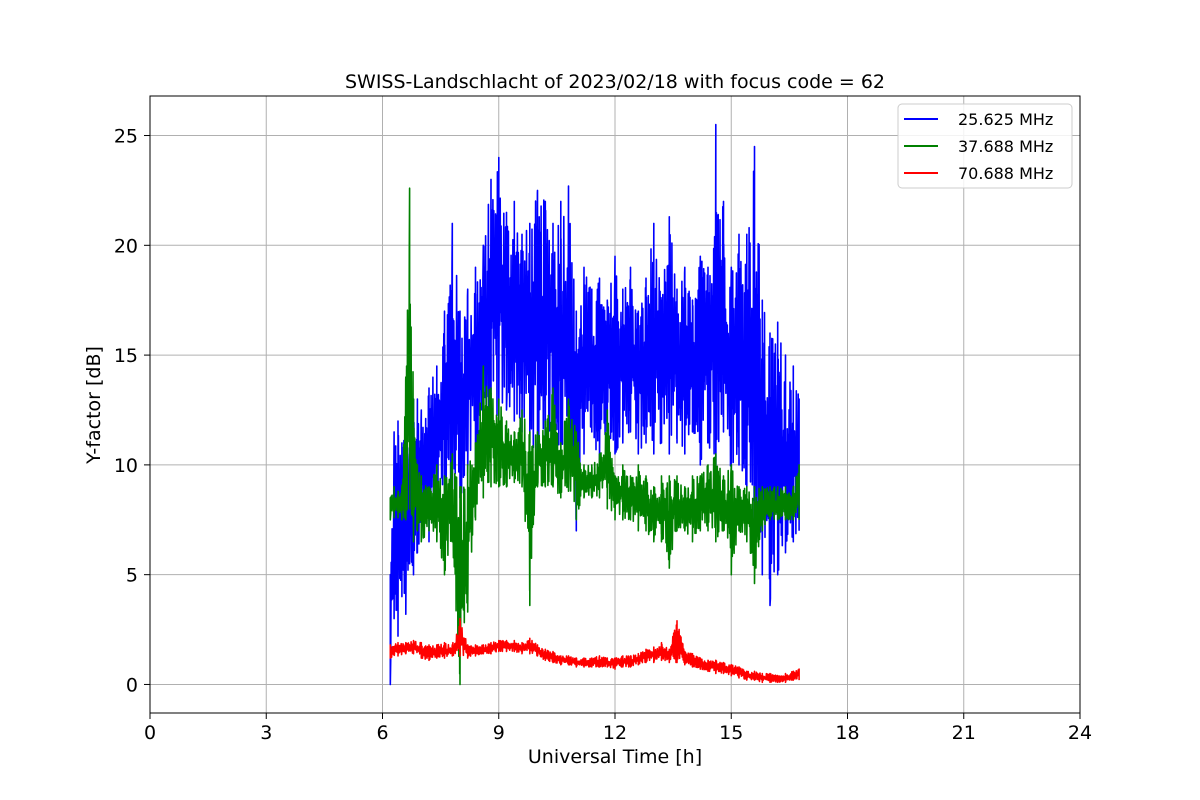  What do you see at coordinates (1005, 119) in the screenshot?
I see `legend-label-0: 25.625 MHz` at bounding box center [1005, 119].